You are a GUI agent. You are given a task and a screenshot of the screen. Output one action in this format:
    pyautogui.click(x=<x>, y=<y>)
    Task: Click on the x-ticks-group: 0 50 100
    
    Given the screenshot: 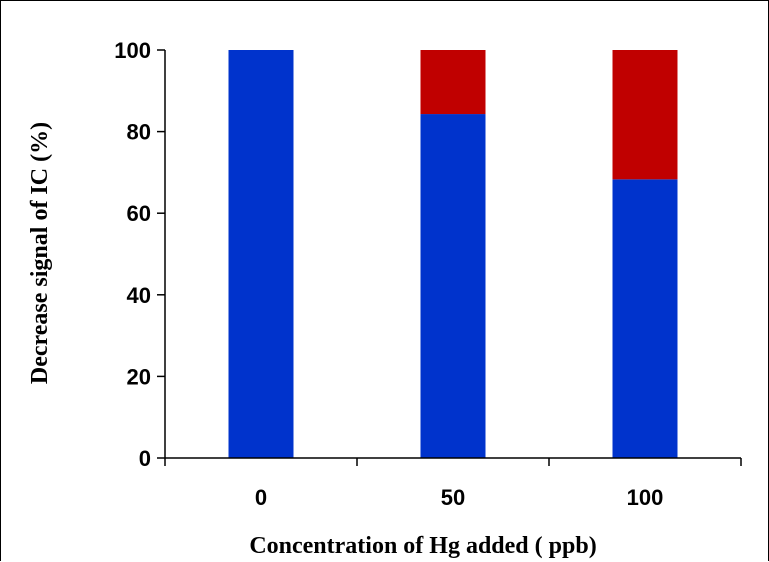 What is the action you would take?
    pyautogui.click(x=453, y=484)
    